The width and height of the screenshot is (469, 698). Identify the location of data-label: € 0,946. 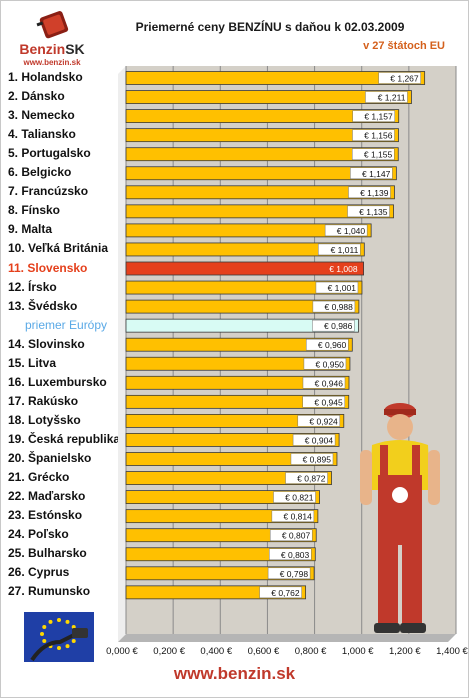
(329, 383).